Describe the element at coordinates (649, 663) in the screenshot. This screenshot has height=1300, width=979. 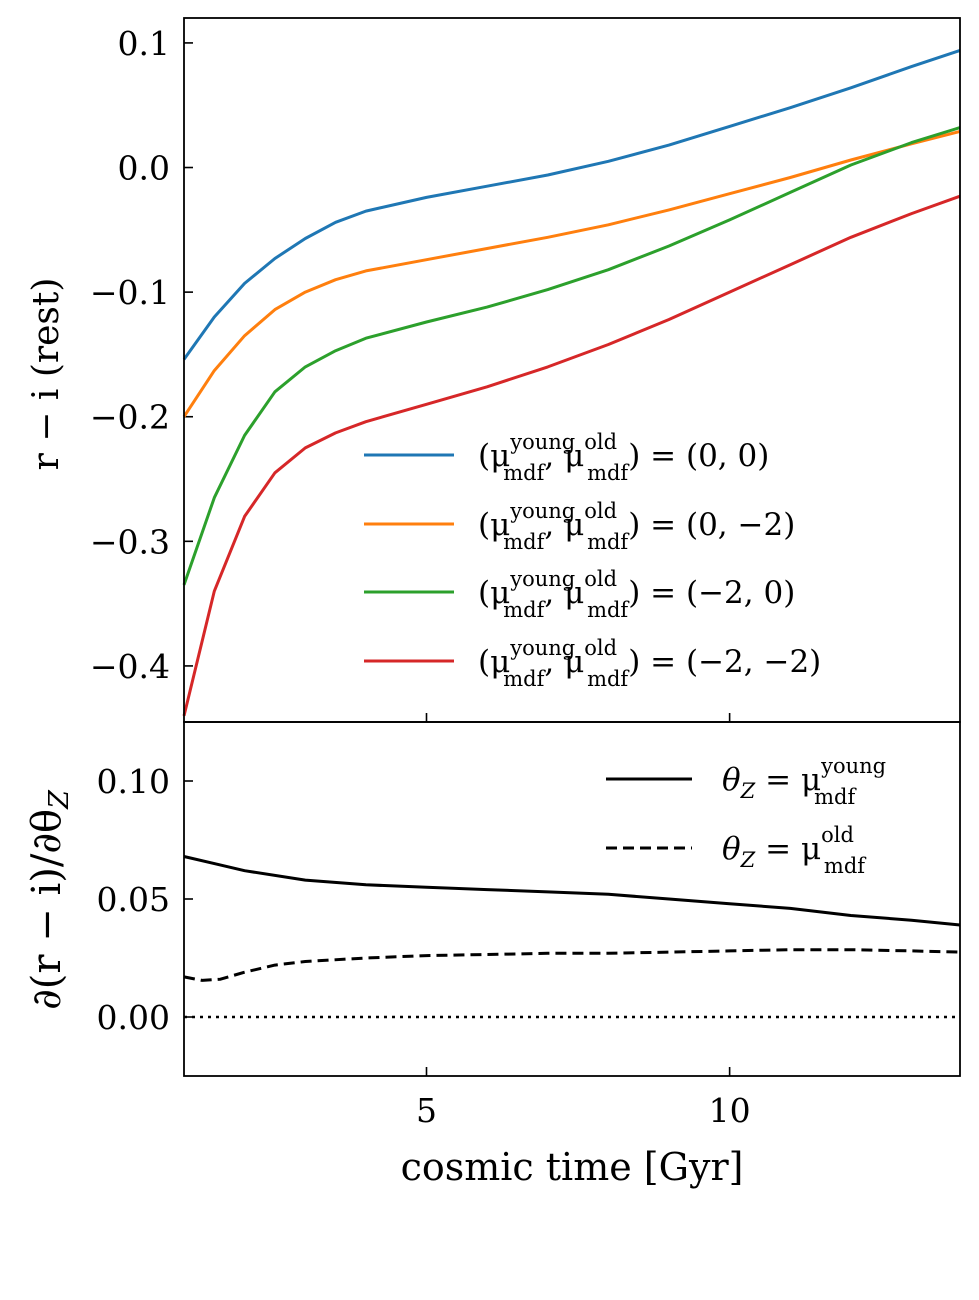
I see `top-legend-label-4: (μyoung mdf, μold mdf) = (−2, −2)` at that location.